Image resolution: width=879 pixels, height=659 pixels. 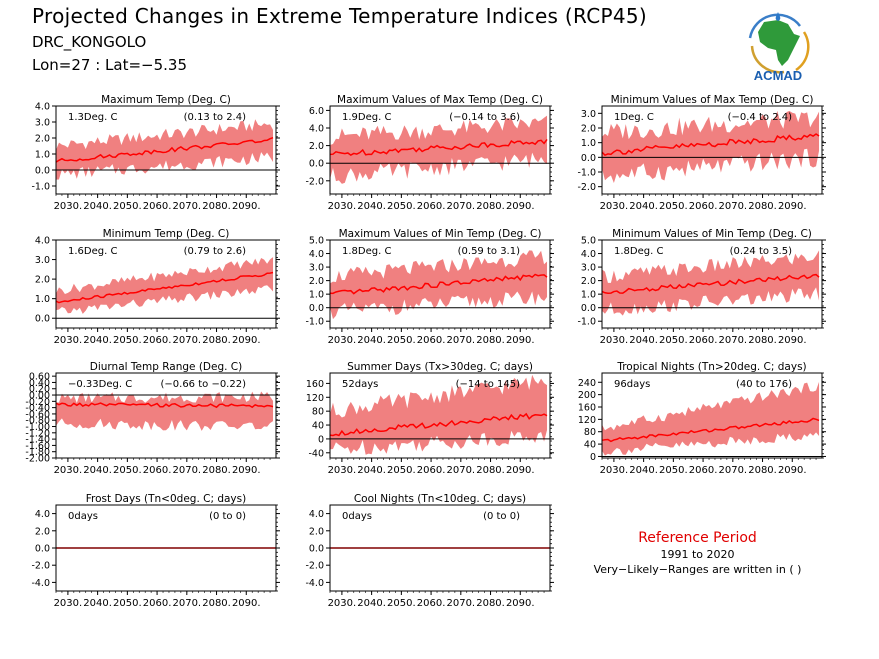 What do you see at coordinates (37, 452) in the screenshot?
I see `y-tick-label: -1.80` at bounding box center [37, 452].